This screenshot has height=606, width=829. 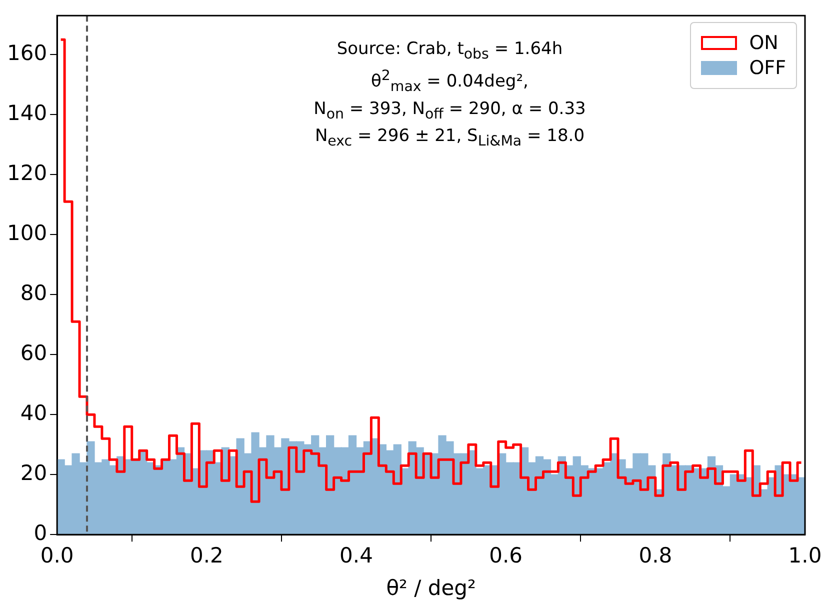 I want to click on legend-label: ON, so click(x=763, y=43).